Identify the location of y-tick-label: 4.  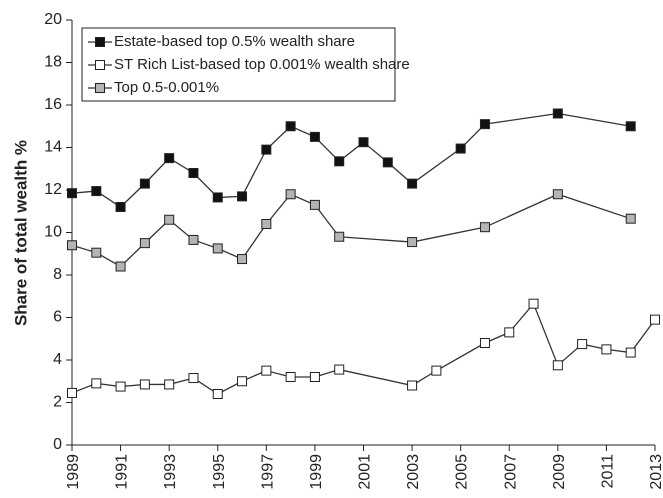
(57, 359).